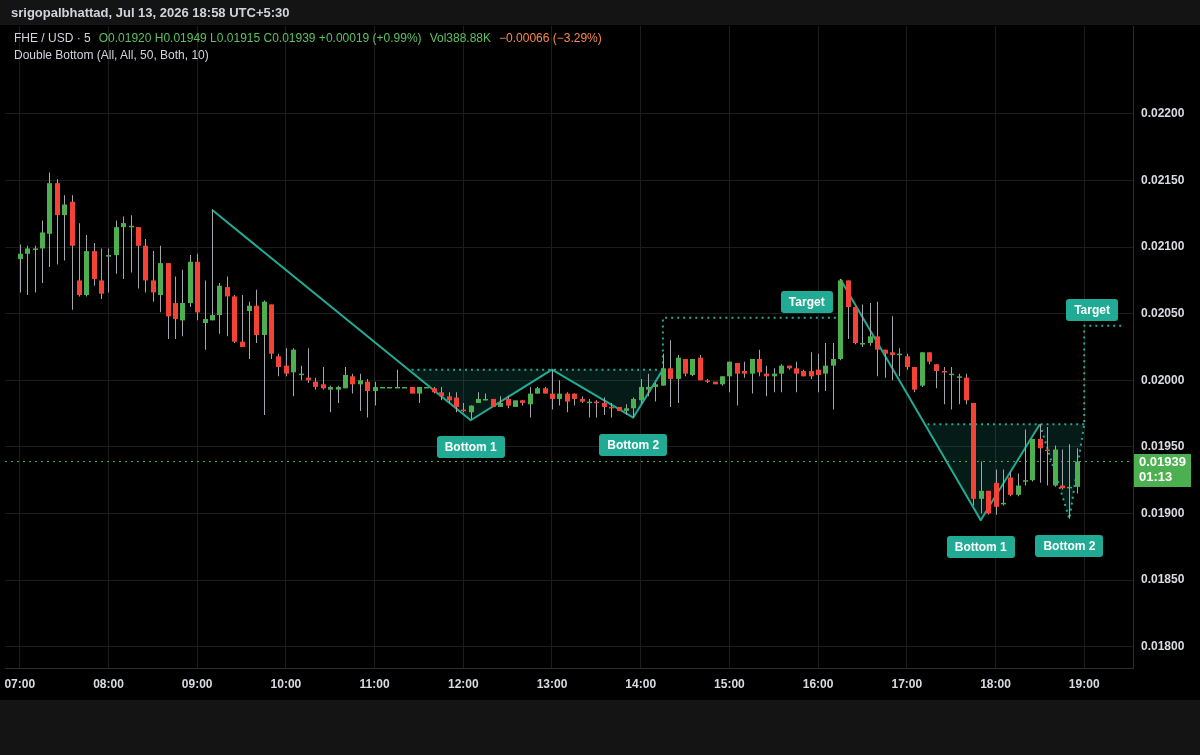 The width and height of the screenshot is (1200, 755). I want to click on x-tick-label: 19:00, so click(1084, 683).